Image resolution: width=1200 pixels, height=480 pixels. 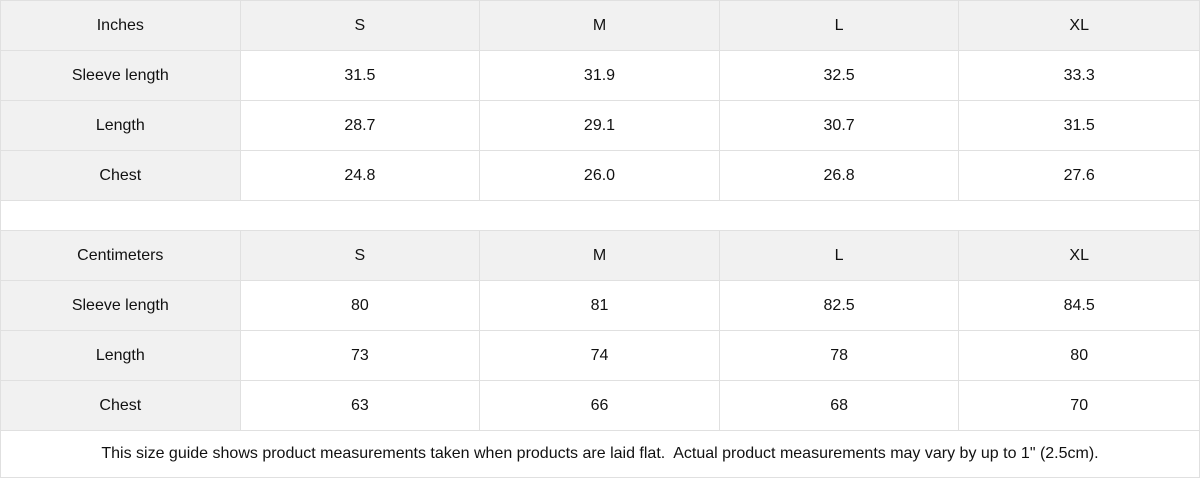 I want to click on value-cell: 26.8, so click(x=839, y=176).